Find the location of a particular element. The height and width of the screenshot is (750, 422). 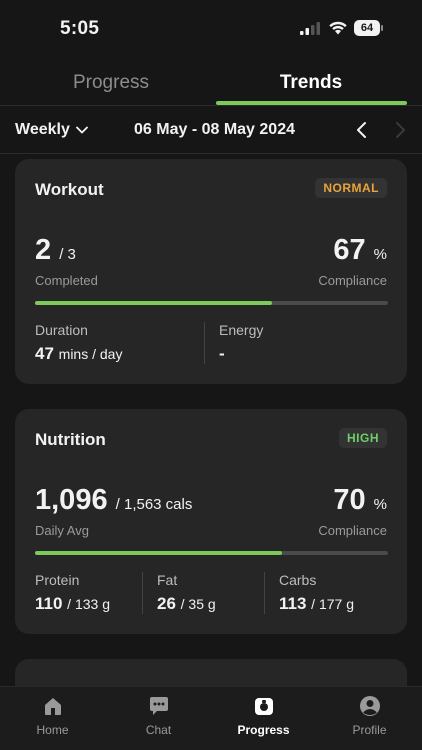

chevron-left-icon is located at coordinates (362, 130).